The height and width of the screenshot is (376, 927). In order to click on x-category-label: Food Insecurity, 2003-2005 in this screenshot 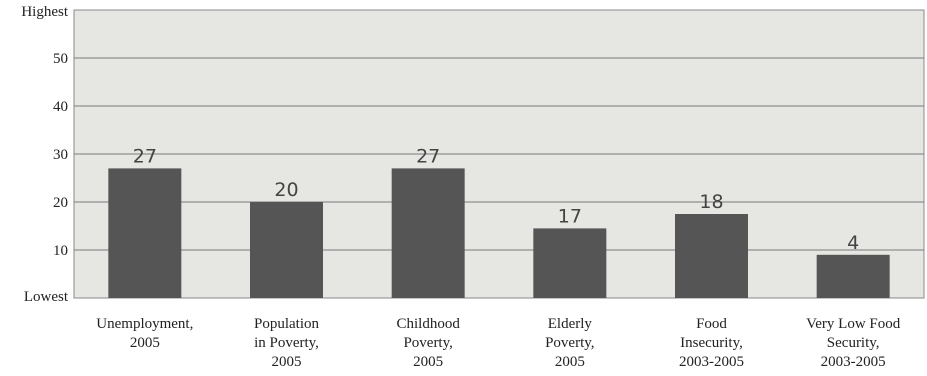, I will do `click(711, 343)`.